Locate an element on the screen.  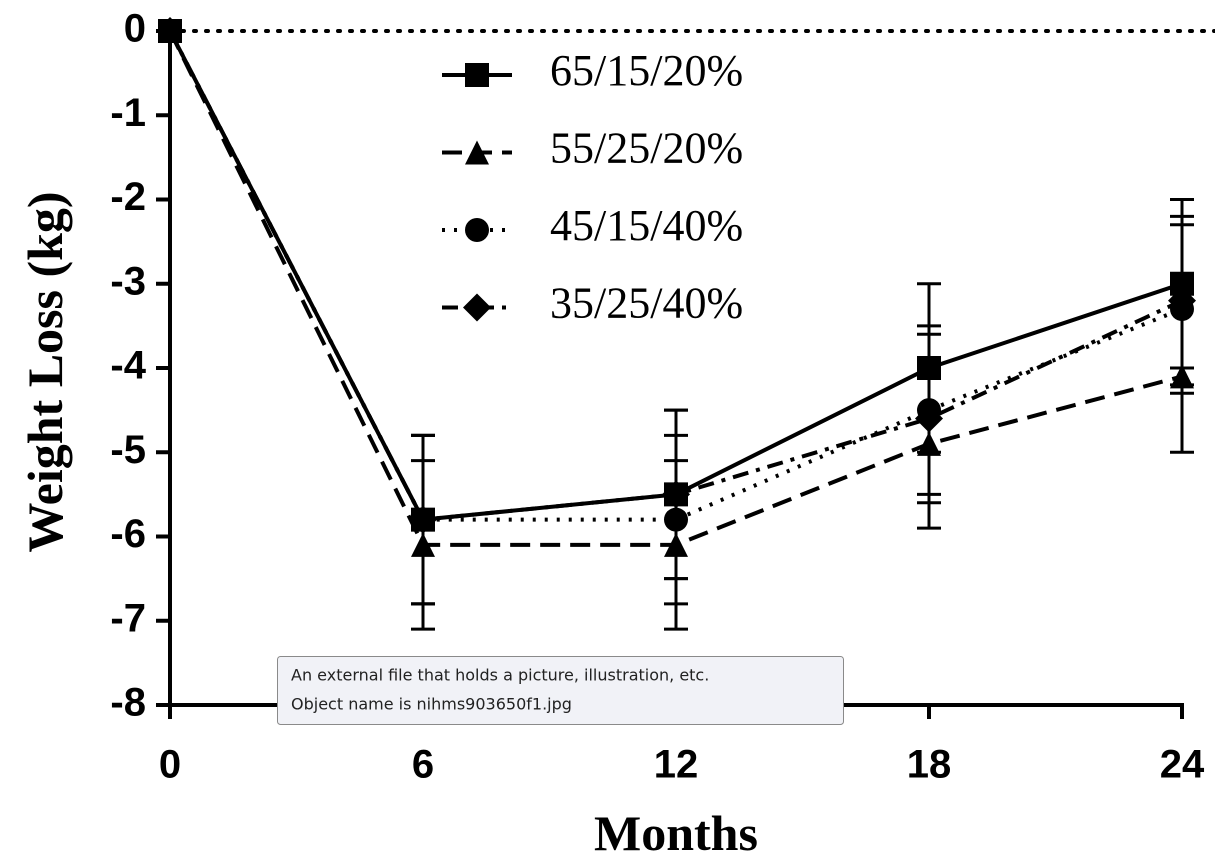
x-tick-label: 24 is located at coordinates (1182, 765).